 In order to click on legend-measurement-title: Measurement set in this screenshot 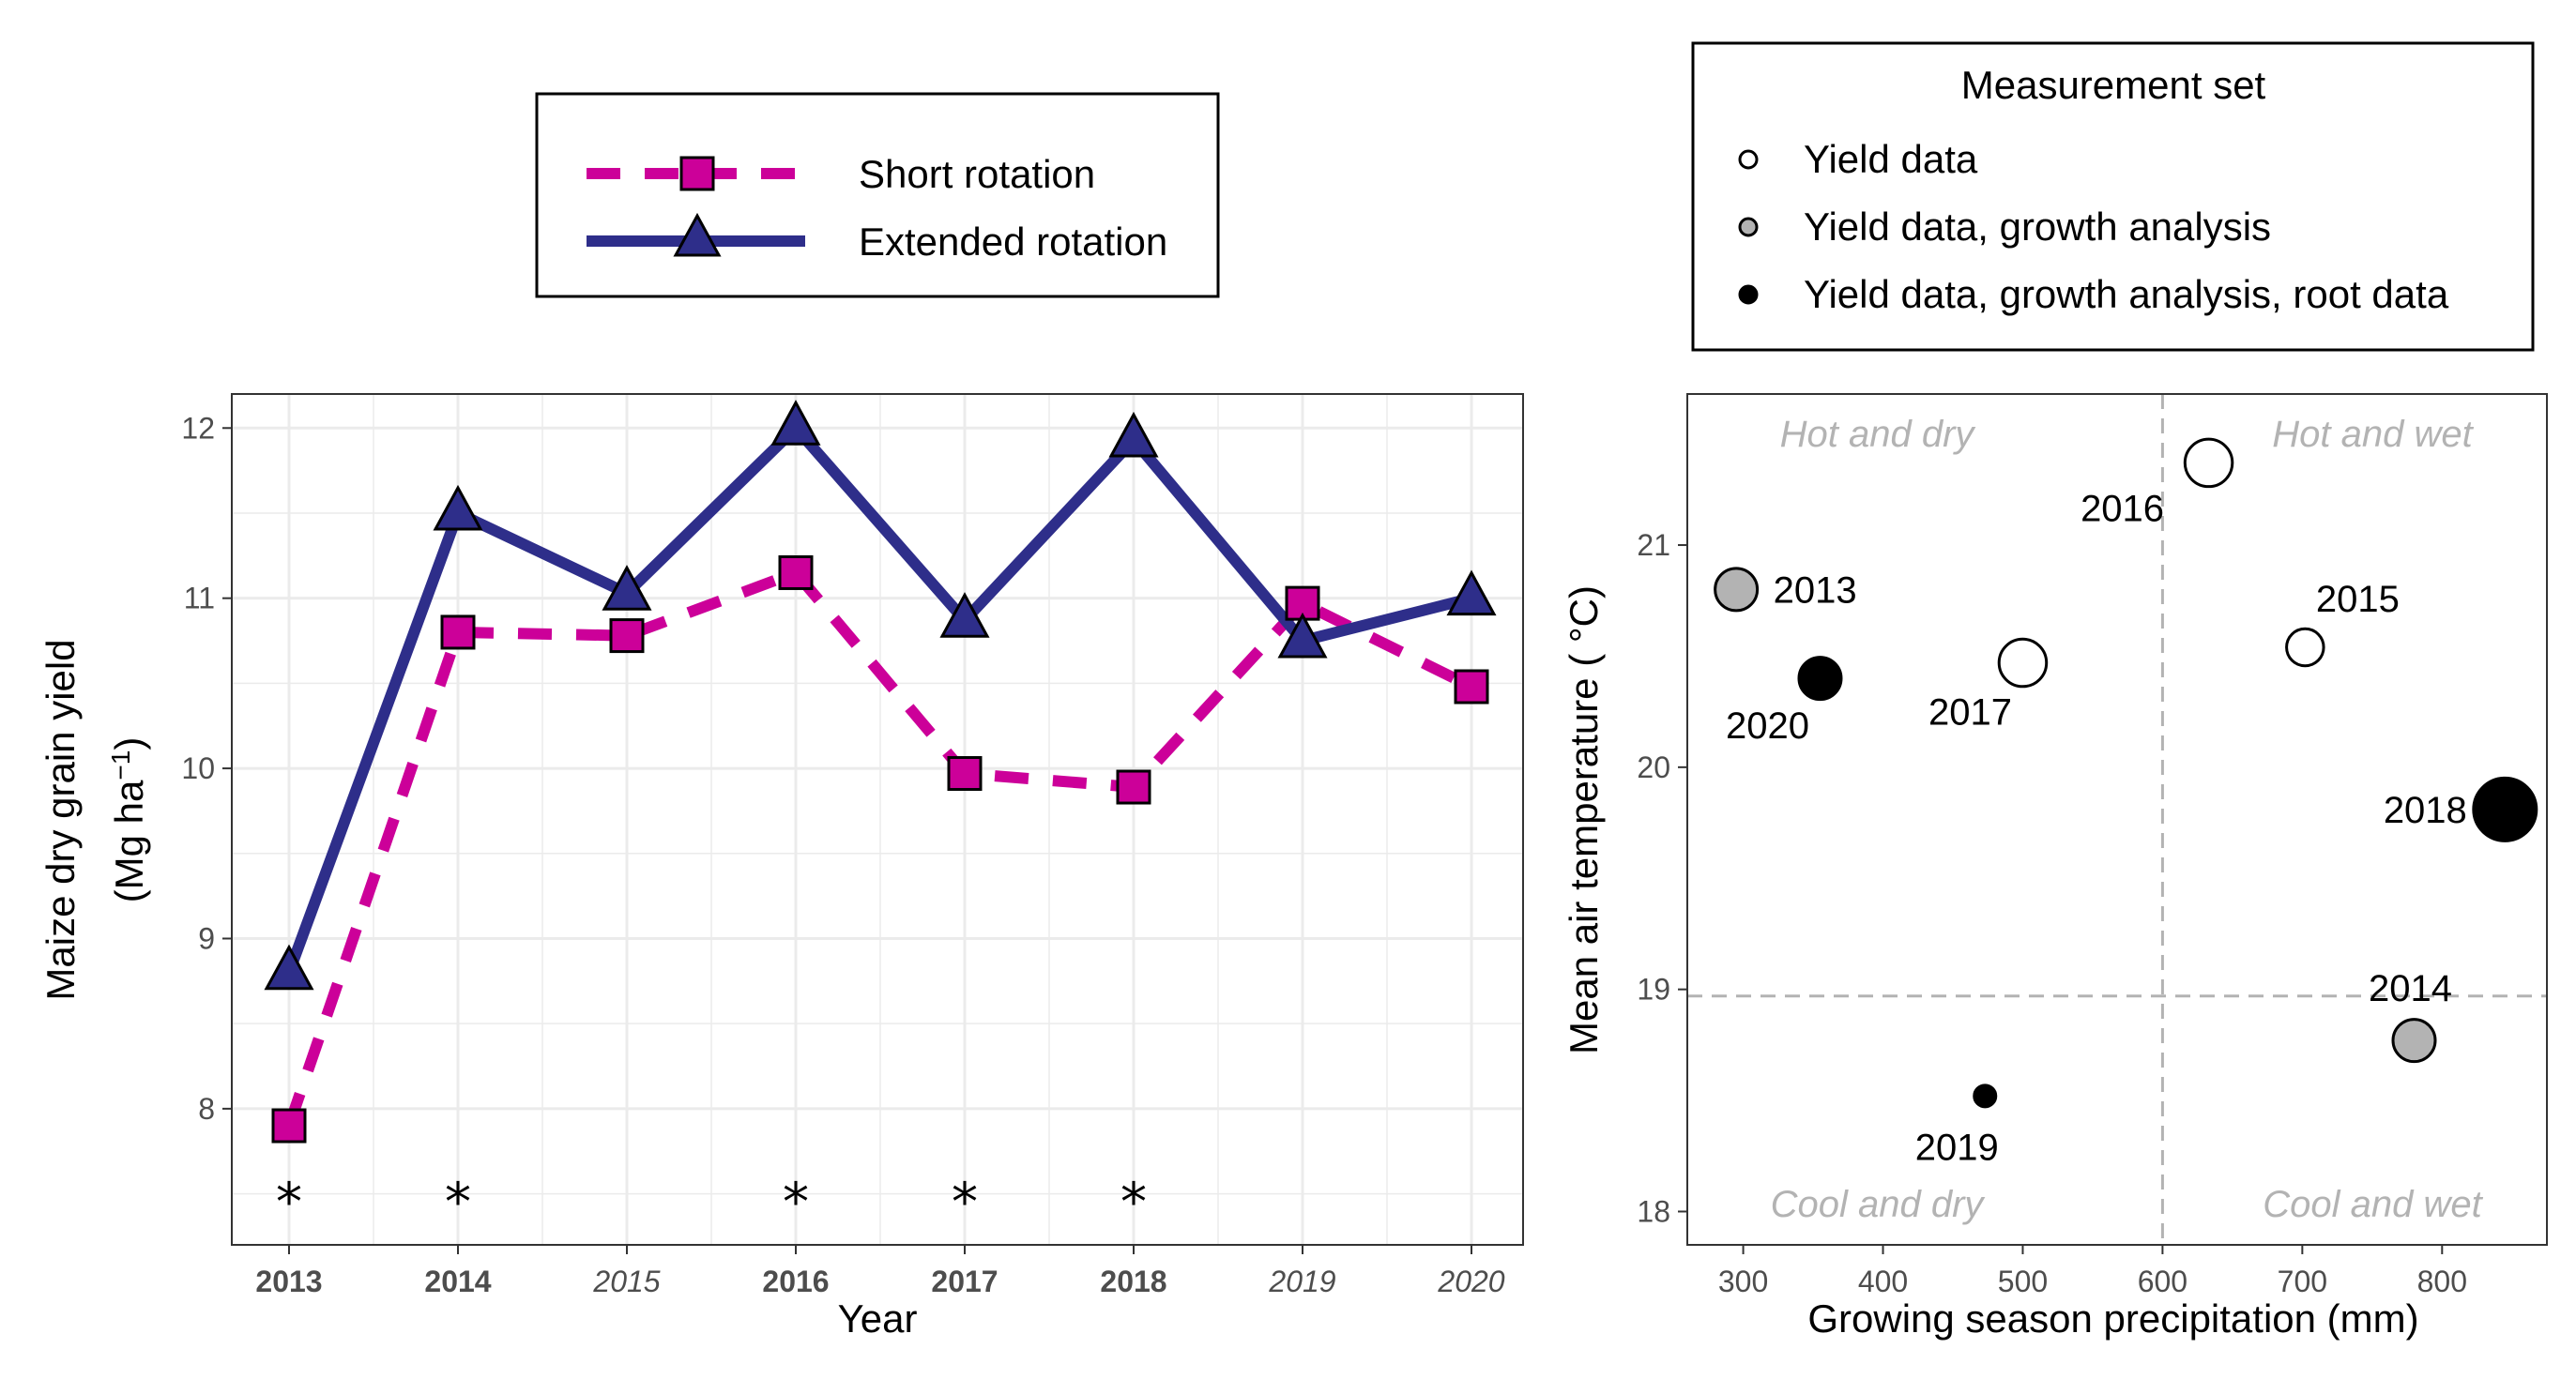, I will do `click(2113, 85)`.